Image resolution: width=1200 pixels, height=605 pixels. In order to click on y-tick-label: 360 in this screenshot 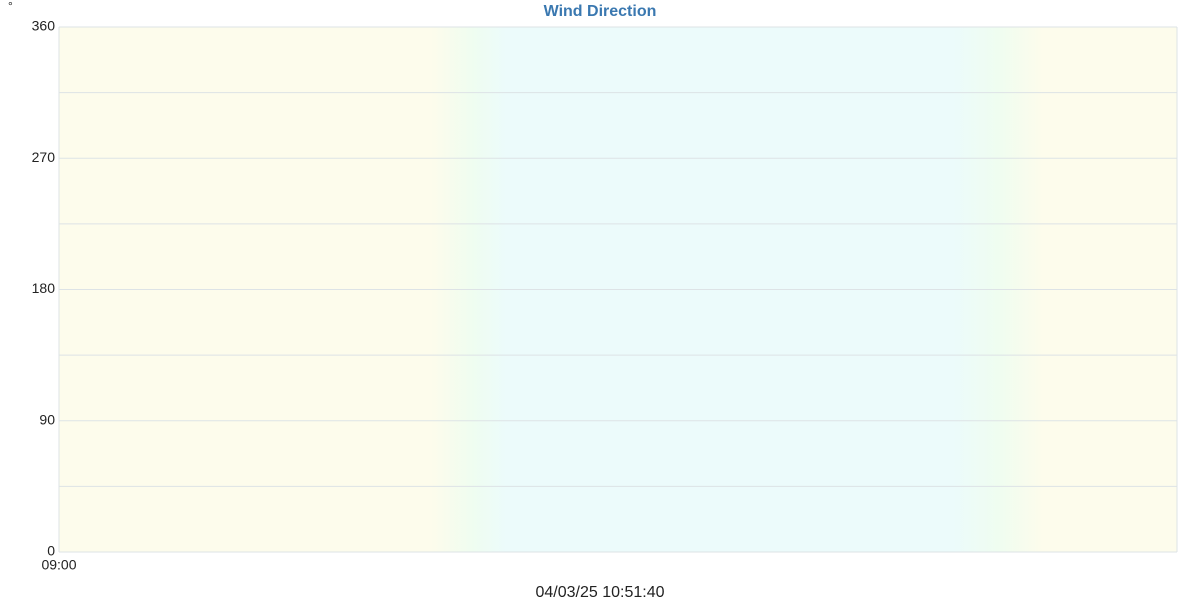, I will do `click(44, 26)`.